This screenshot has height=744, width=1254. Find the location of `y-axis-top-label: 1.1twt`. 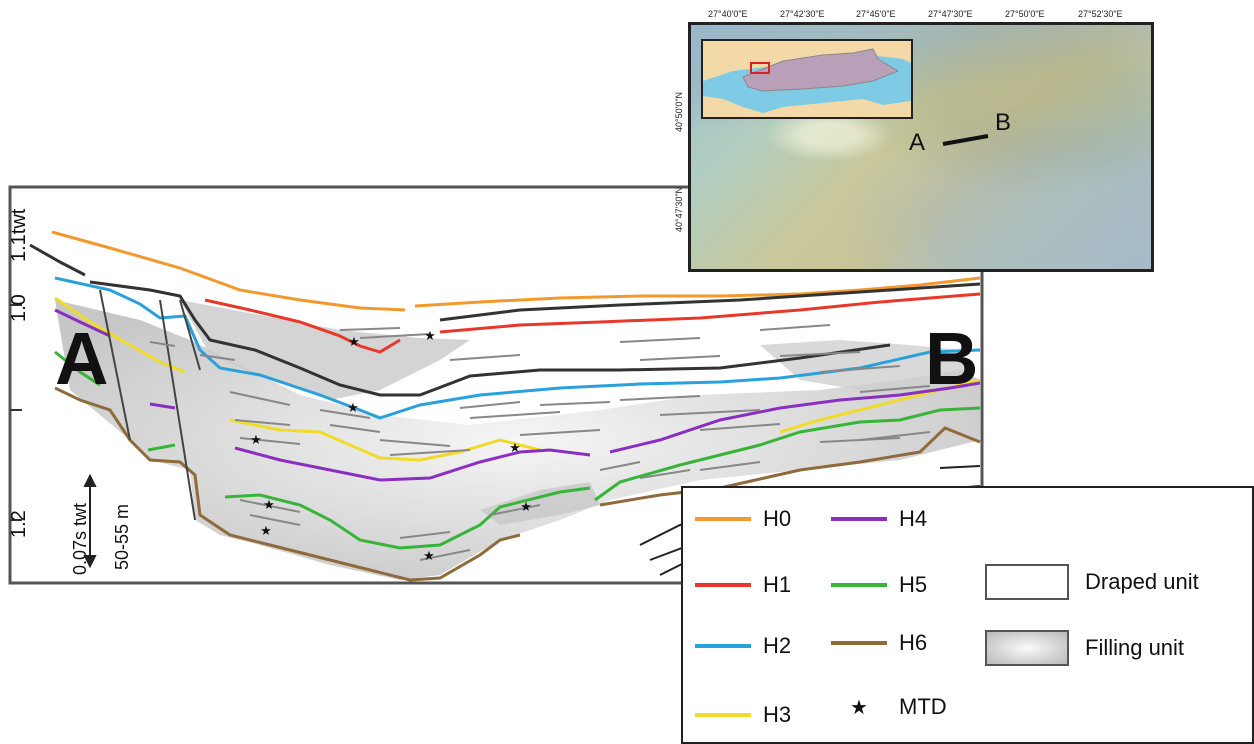

y-axis-top-label: 1.1twt is located at coordinates (19, 235).